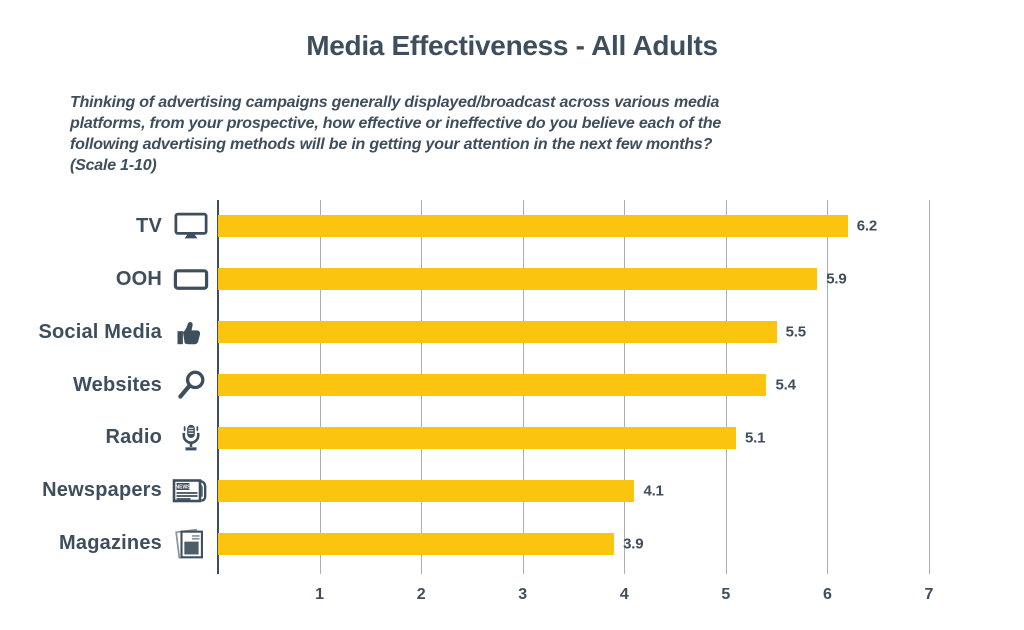  I want to click on category-text-ooh: OOH, so click(138, 278).